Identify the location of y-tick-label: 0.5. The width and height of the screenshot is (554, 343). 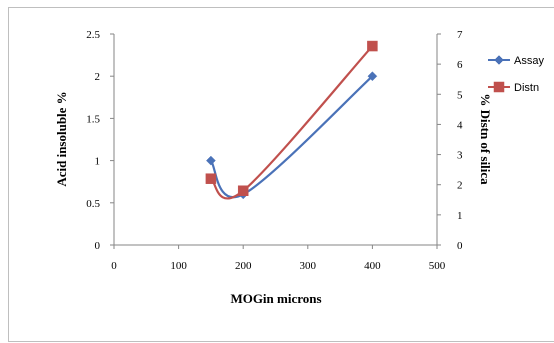
(93, 204).